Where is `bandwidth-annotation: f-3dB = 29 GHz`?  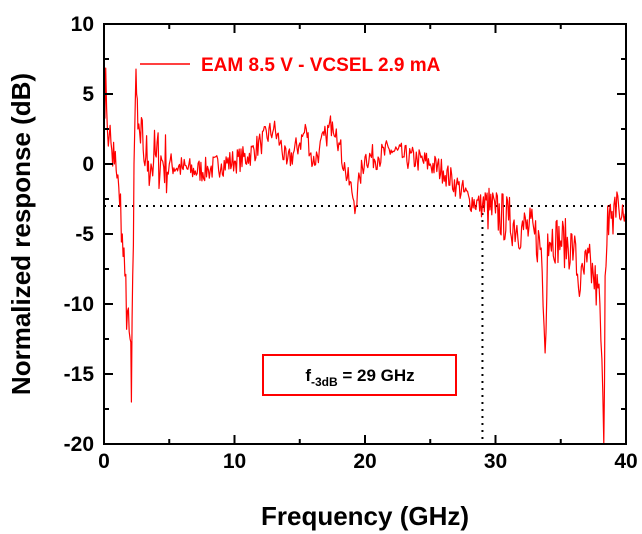
bandwidth-annotation: f-3dB = 29 GHz is located at coordinates (359, 375).